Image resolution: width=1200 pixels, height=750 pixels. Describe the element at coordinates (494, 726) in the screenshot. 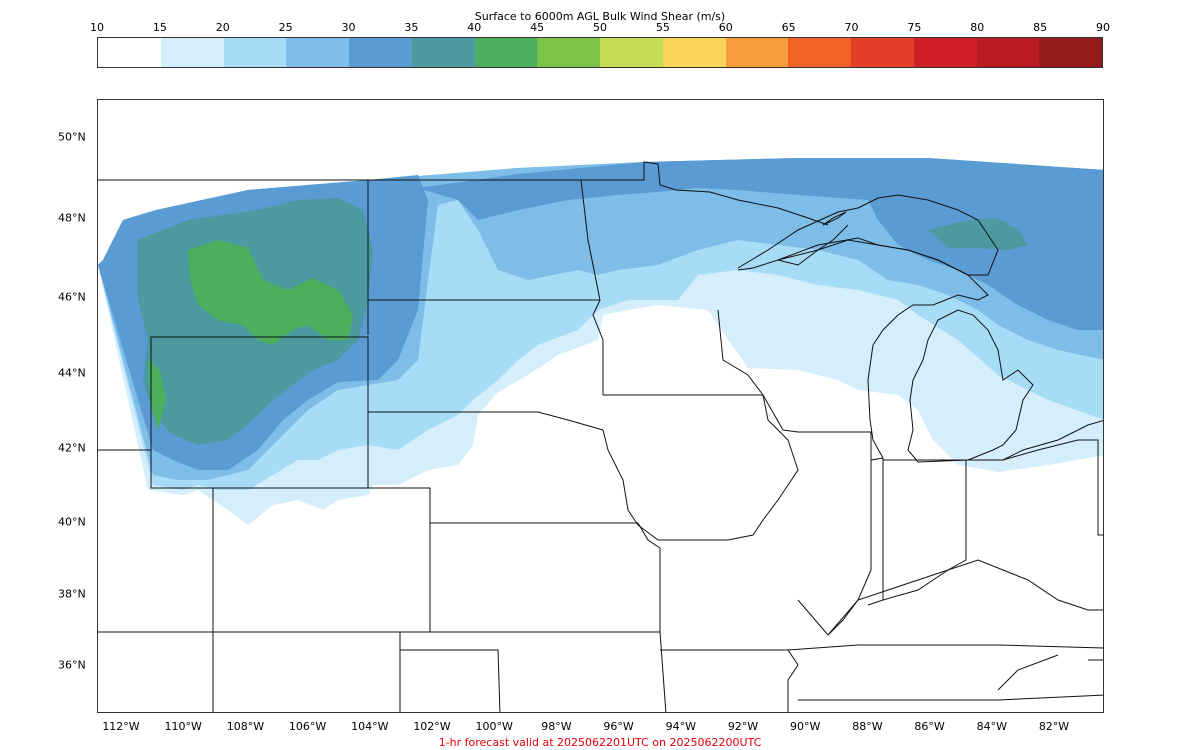

I see `longitude-label: 100°W` at that location.